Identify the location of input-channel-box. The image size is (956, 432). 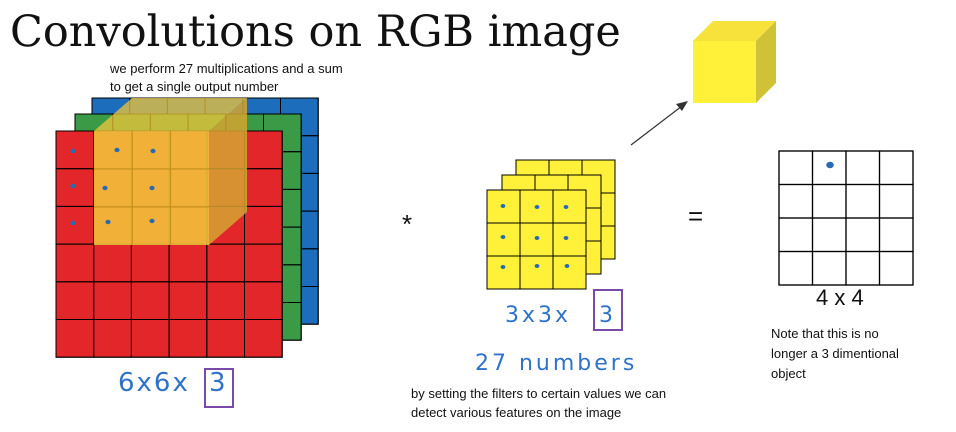
(219, 388).